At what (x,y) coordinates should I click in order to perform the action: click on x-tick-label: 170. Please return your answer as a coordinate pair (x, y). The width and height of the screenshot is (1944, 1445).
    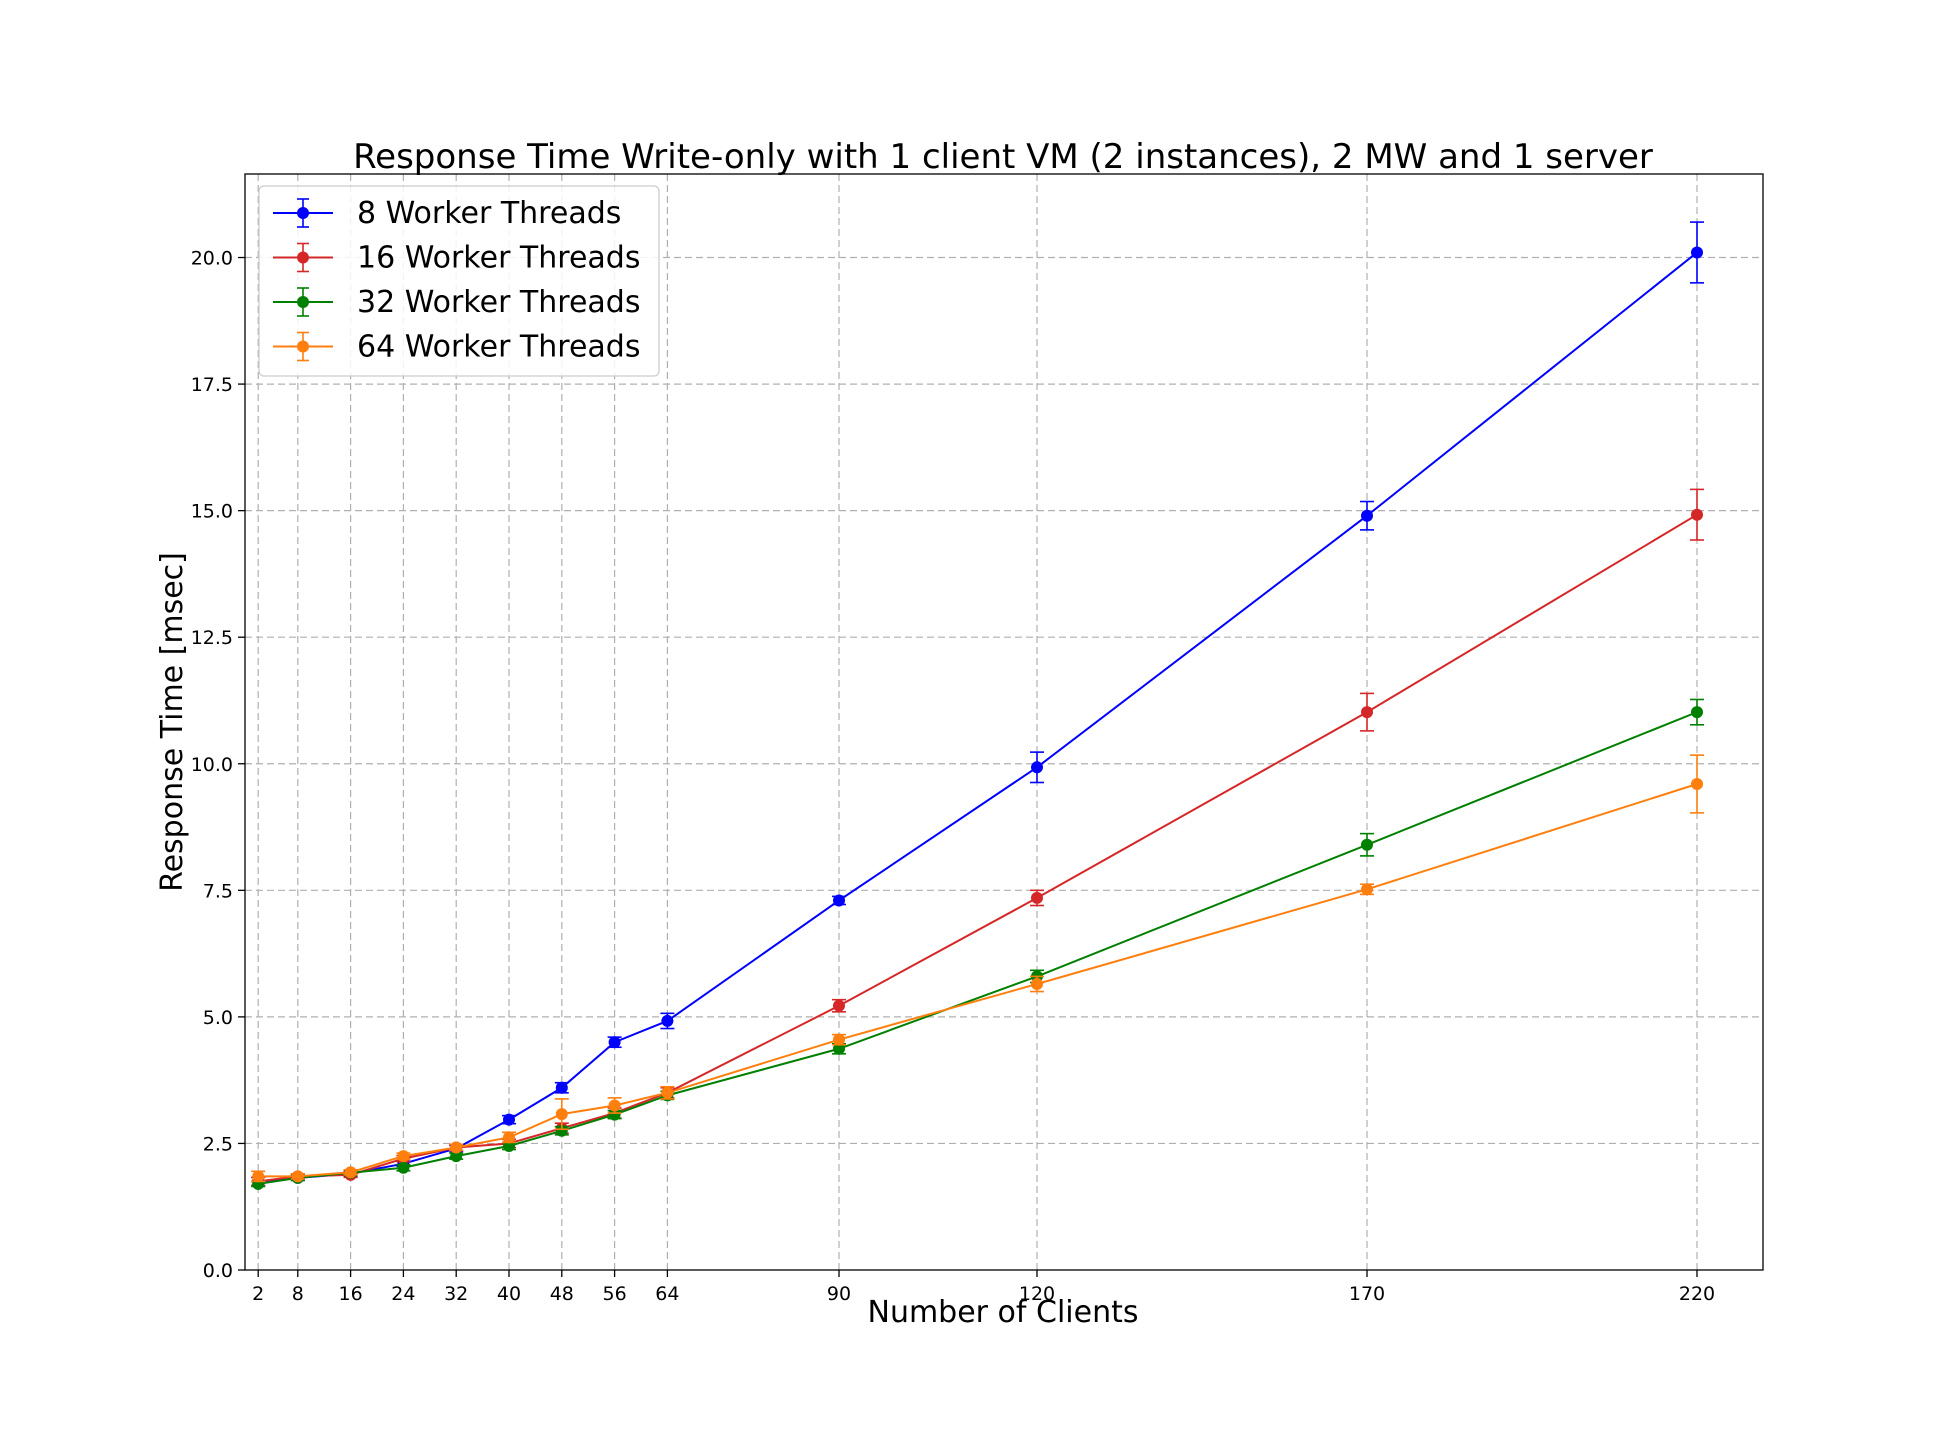
    Looking at the image, I should click on (1367, 1294).